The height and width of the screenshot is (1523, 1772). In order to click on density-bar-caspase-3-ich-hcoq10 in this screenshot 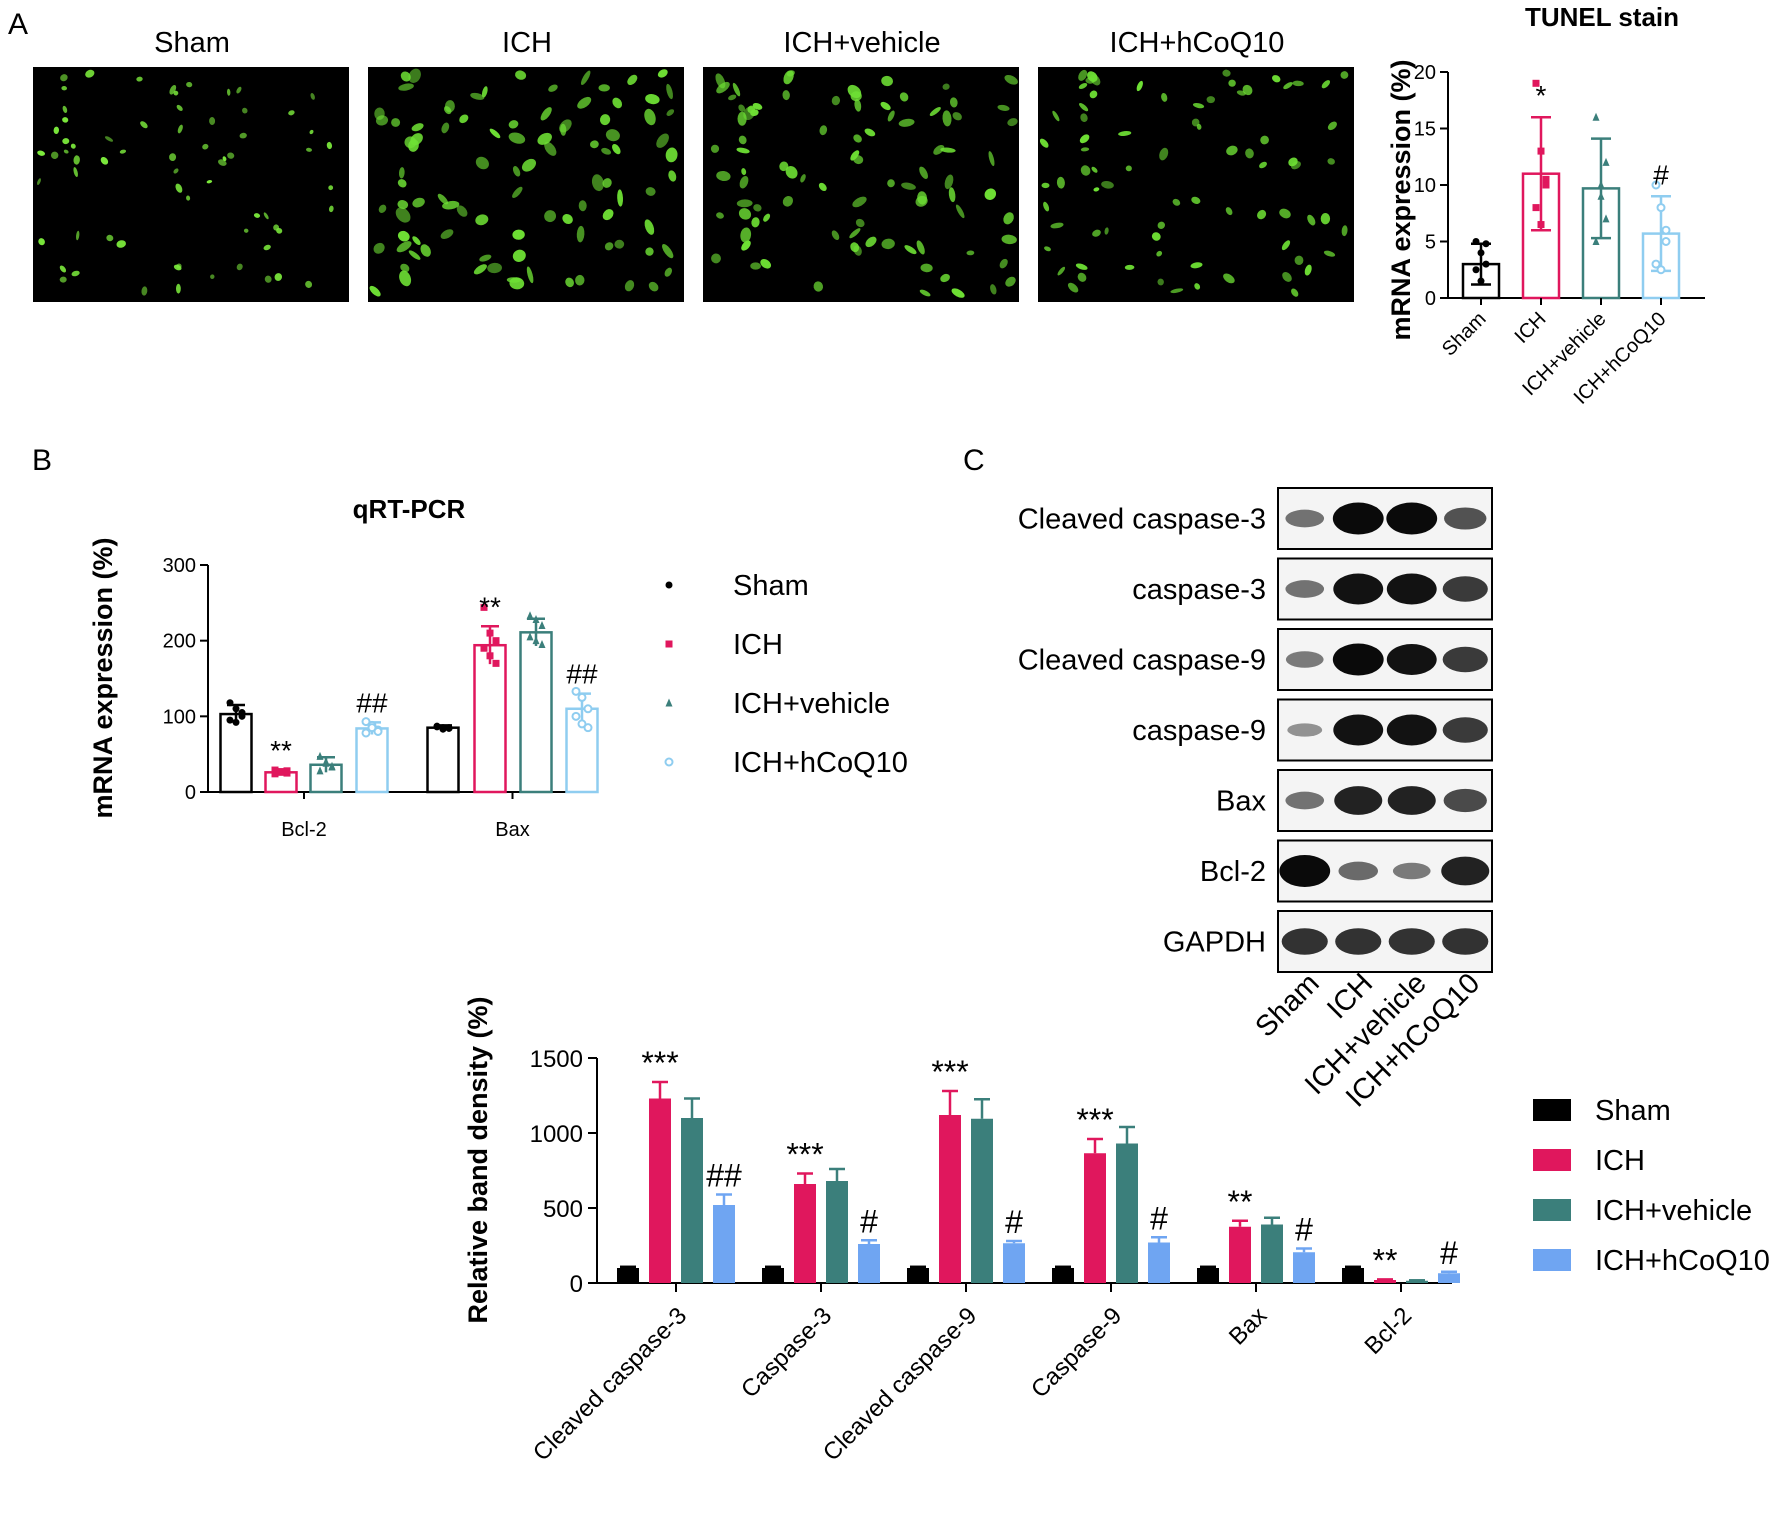, I will do `click(869, 1263)`.